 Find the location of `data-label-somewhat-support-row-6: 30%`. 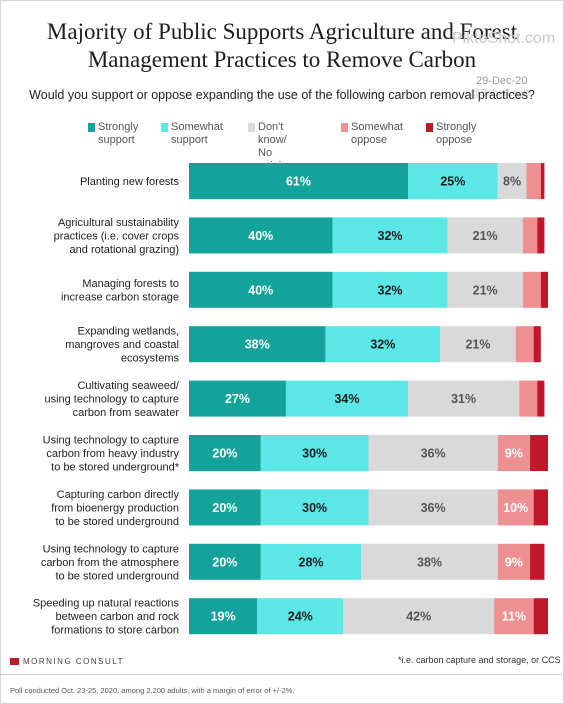

data-label-somewhat-support-row-6: 30% is located at coordinates (314, 454).